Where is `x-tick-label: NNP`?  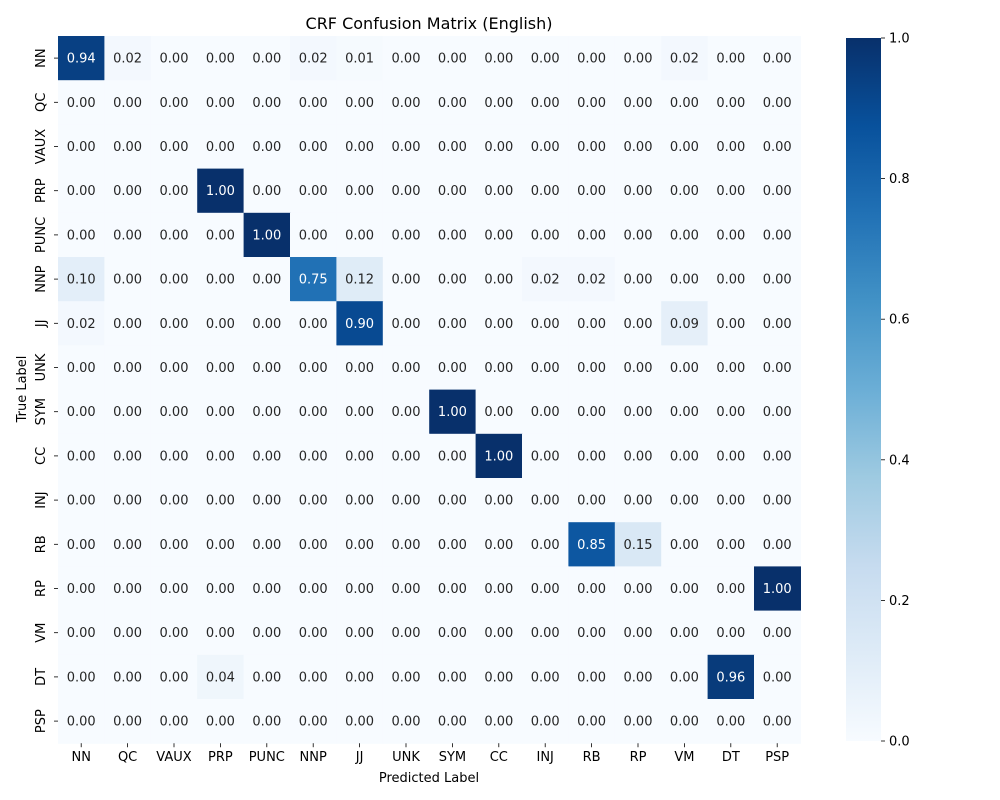 x-tick-label: NNP is located at coordinates (313, 757).